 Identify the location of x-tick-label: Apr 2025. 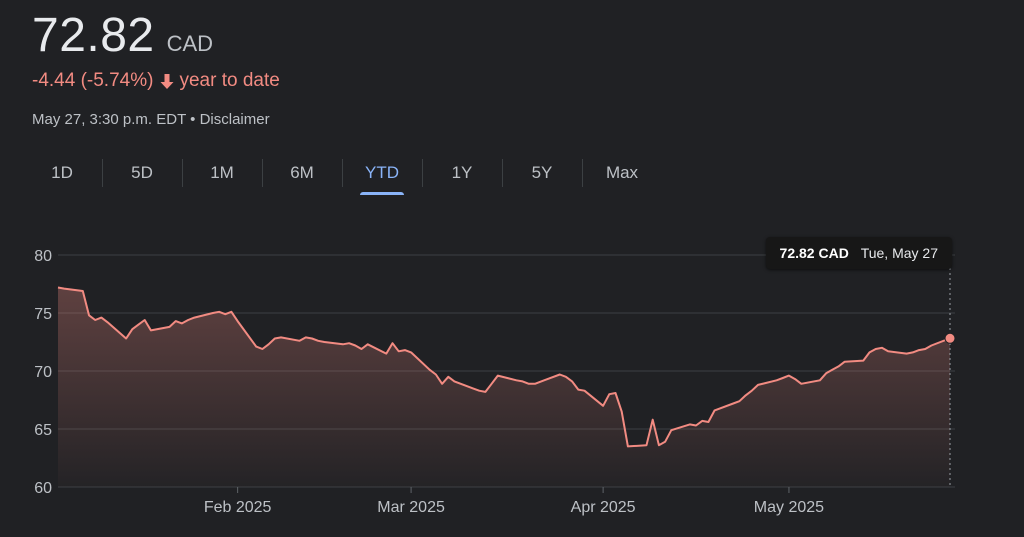
(603, 507).